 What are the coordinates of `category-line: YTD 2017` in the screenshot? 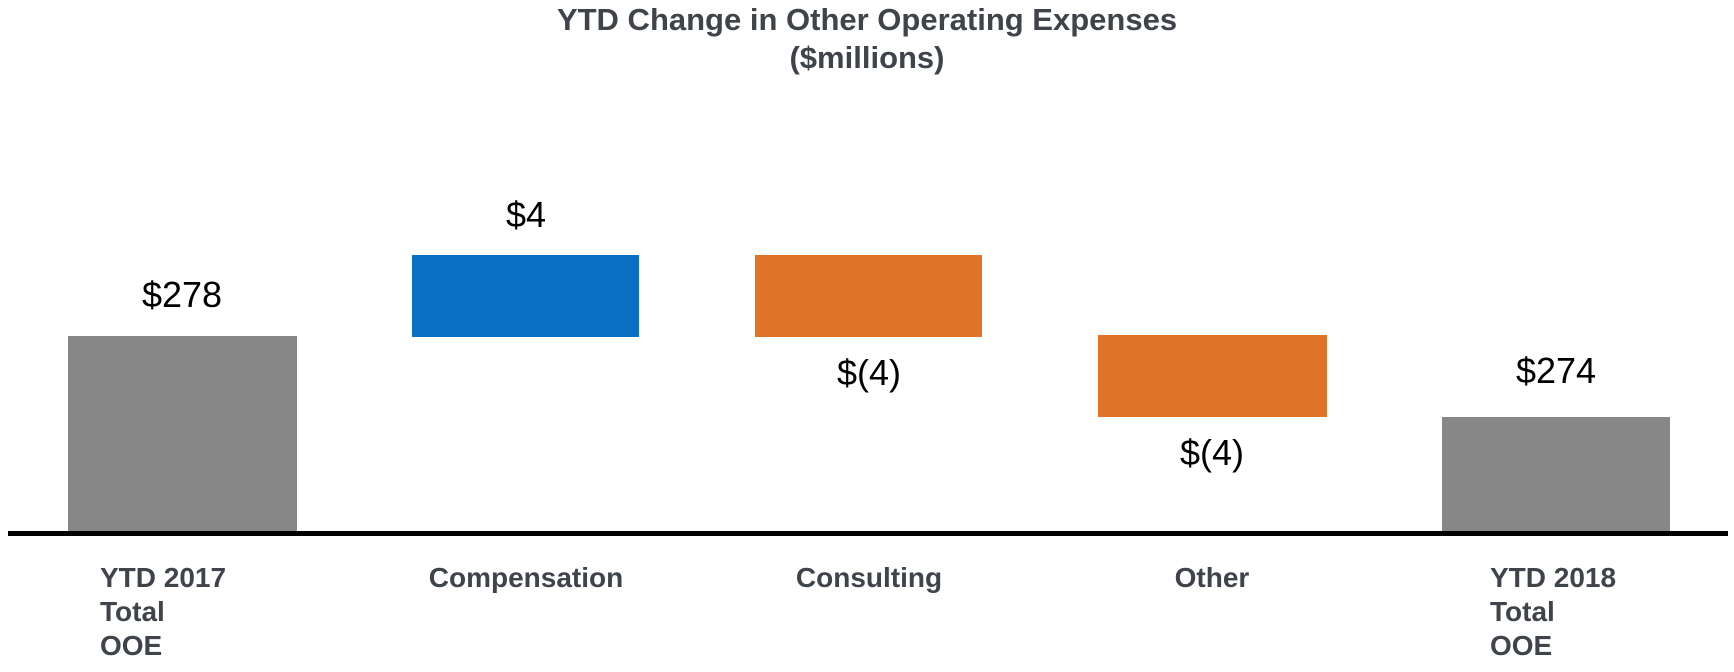 It's located at (163, 577).